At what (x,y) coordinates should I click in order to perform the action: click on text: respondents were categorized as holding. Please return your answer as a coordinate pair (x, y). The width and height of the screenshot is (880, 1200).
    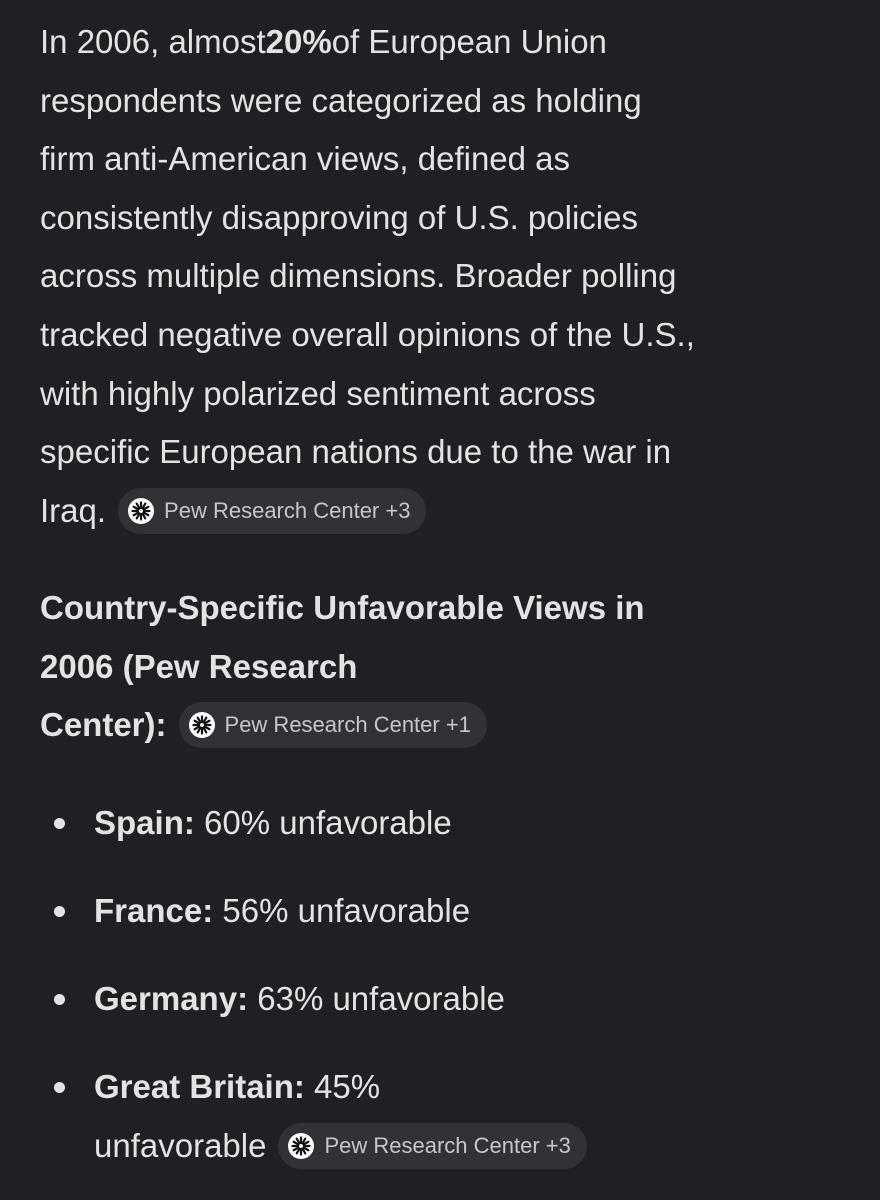
    Looking at the image, I should click on (341, 100).